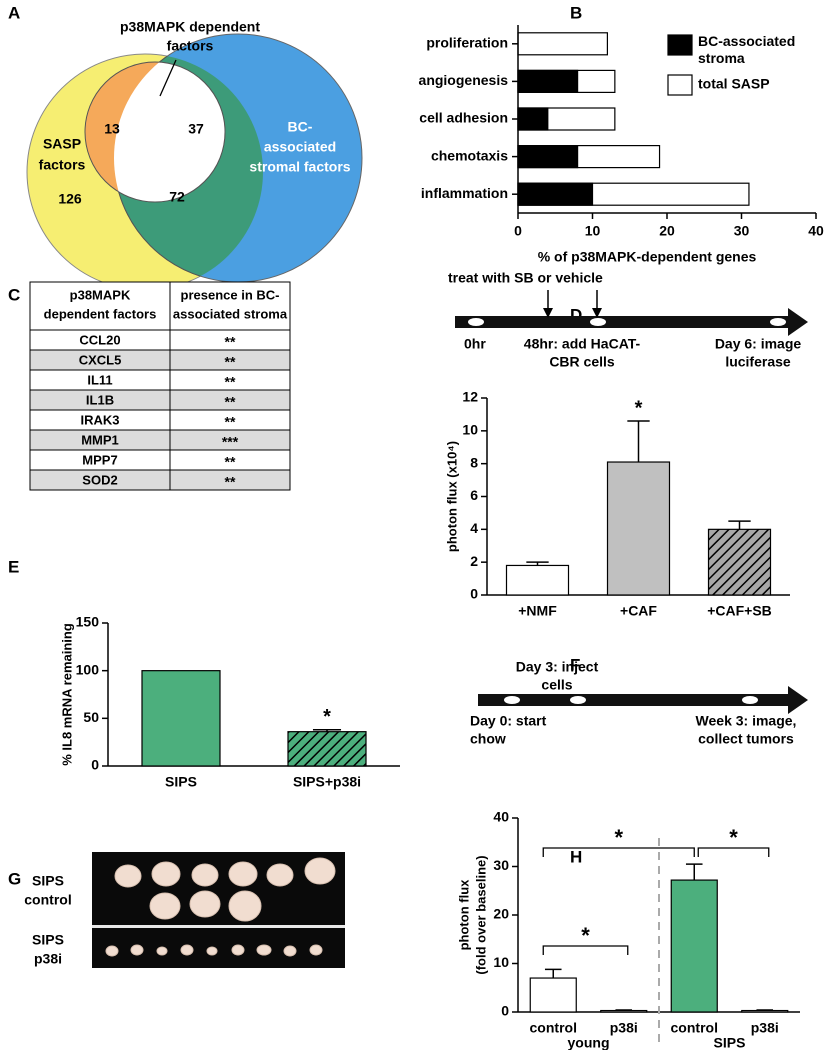  Describe the element at coordinates (746, 49) in the screenshot. I see `legend-label: BC-associated stroma` at that location.